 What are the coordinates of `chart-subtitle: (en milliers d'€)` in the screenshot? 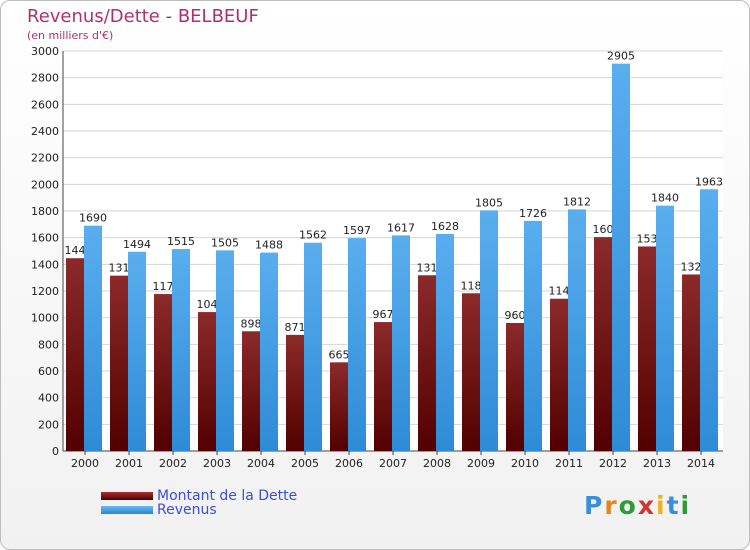 It's located at (70, 35).